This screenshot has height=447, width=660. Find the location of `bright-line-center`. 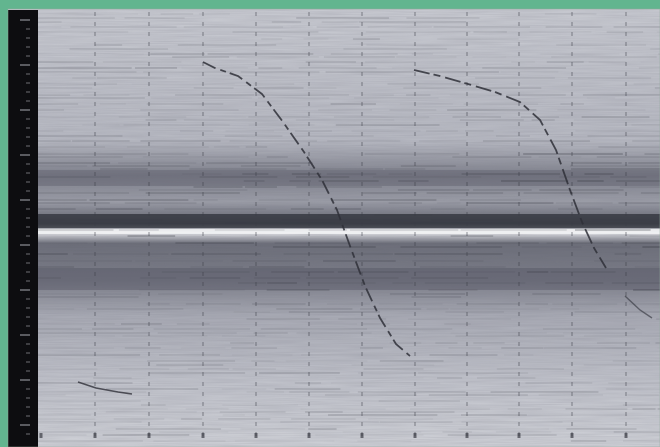

bright-line-center is located at coordinates (349, 231).